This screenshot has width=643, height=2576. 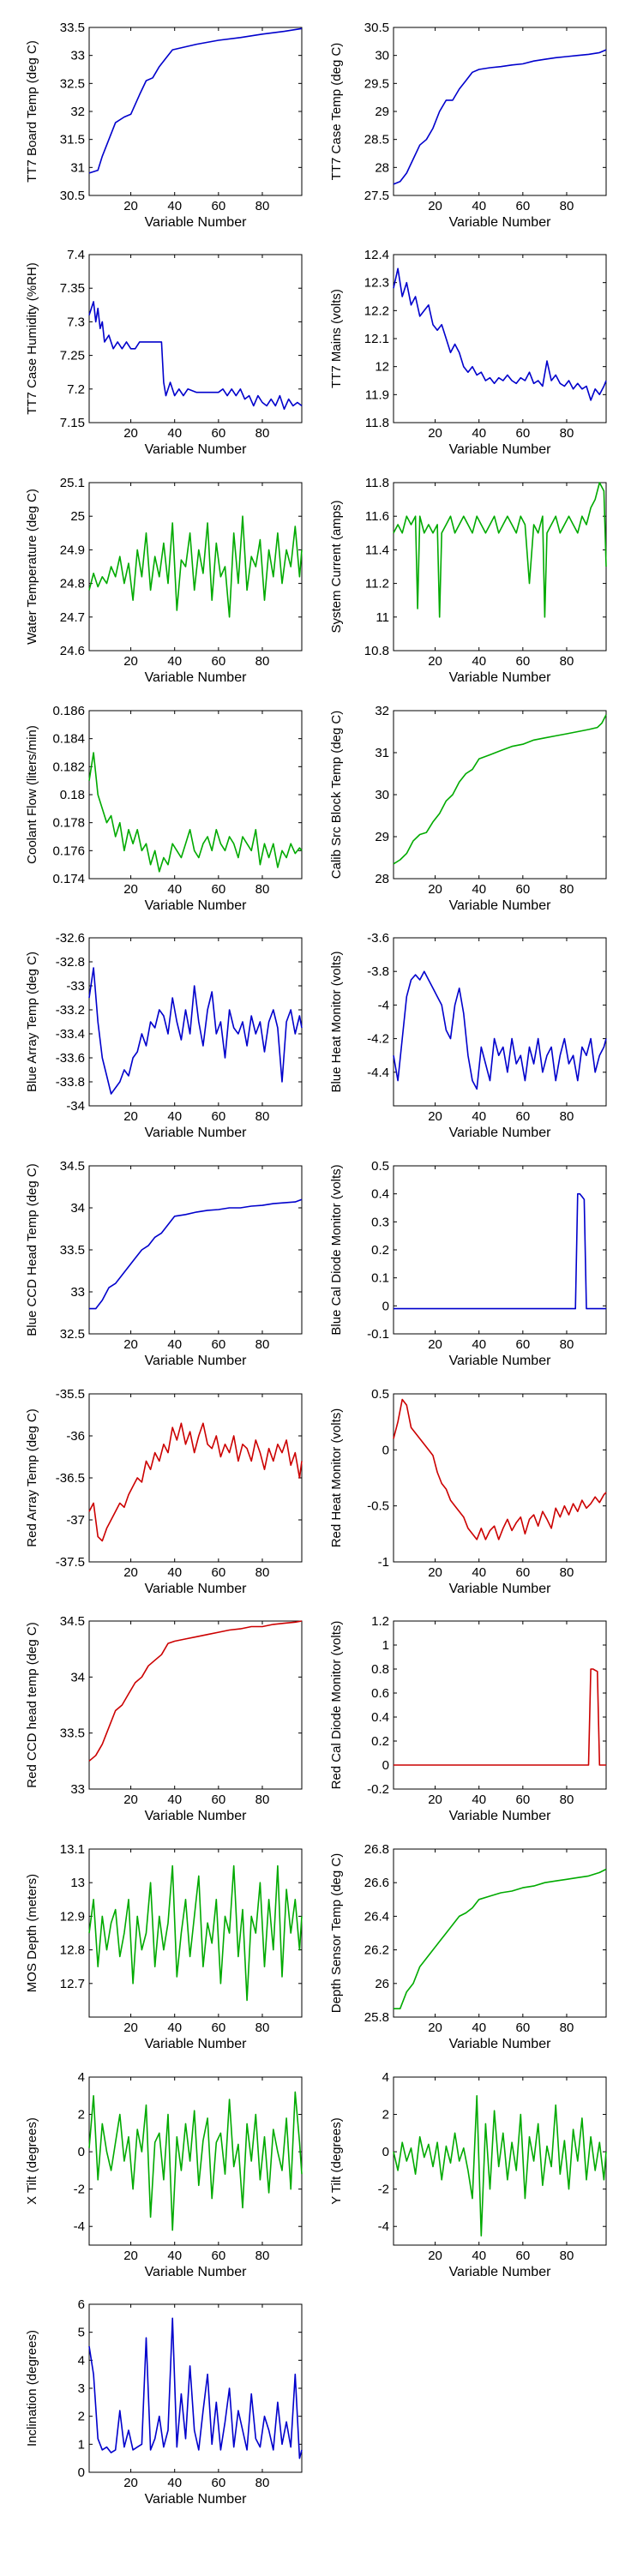 I want to click on y-tick-label: 0, so click(x=81, y=2152).